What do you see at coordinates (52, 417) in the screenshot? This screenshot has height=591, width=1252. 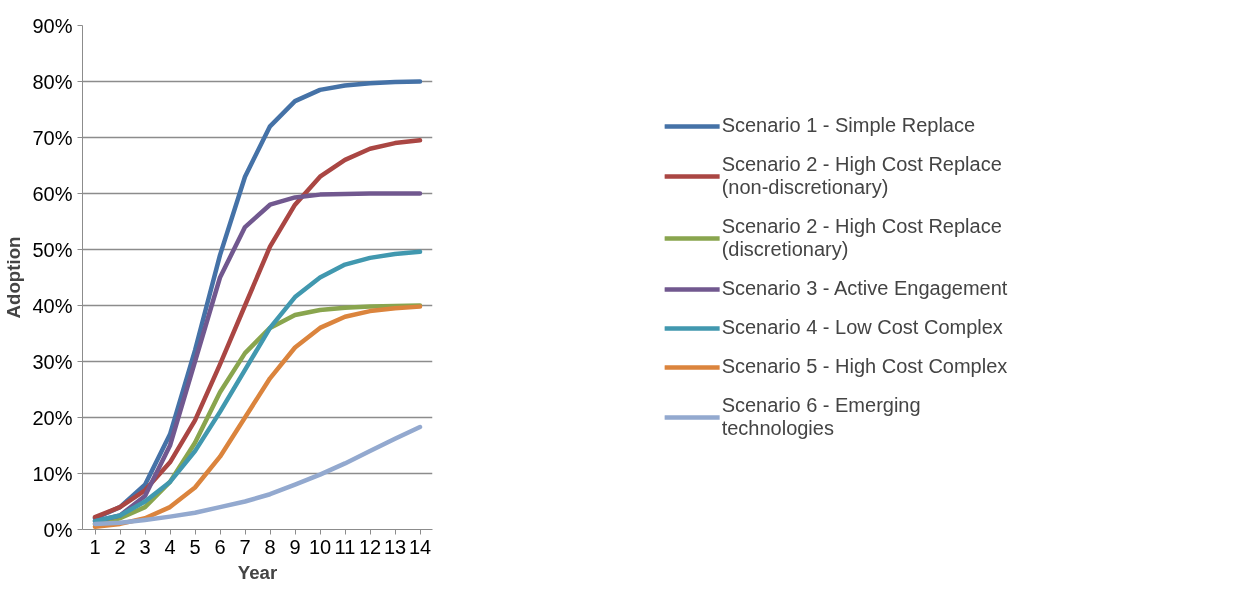 I see `y-tick-label: 20%` at bounding box center [52, 417].